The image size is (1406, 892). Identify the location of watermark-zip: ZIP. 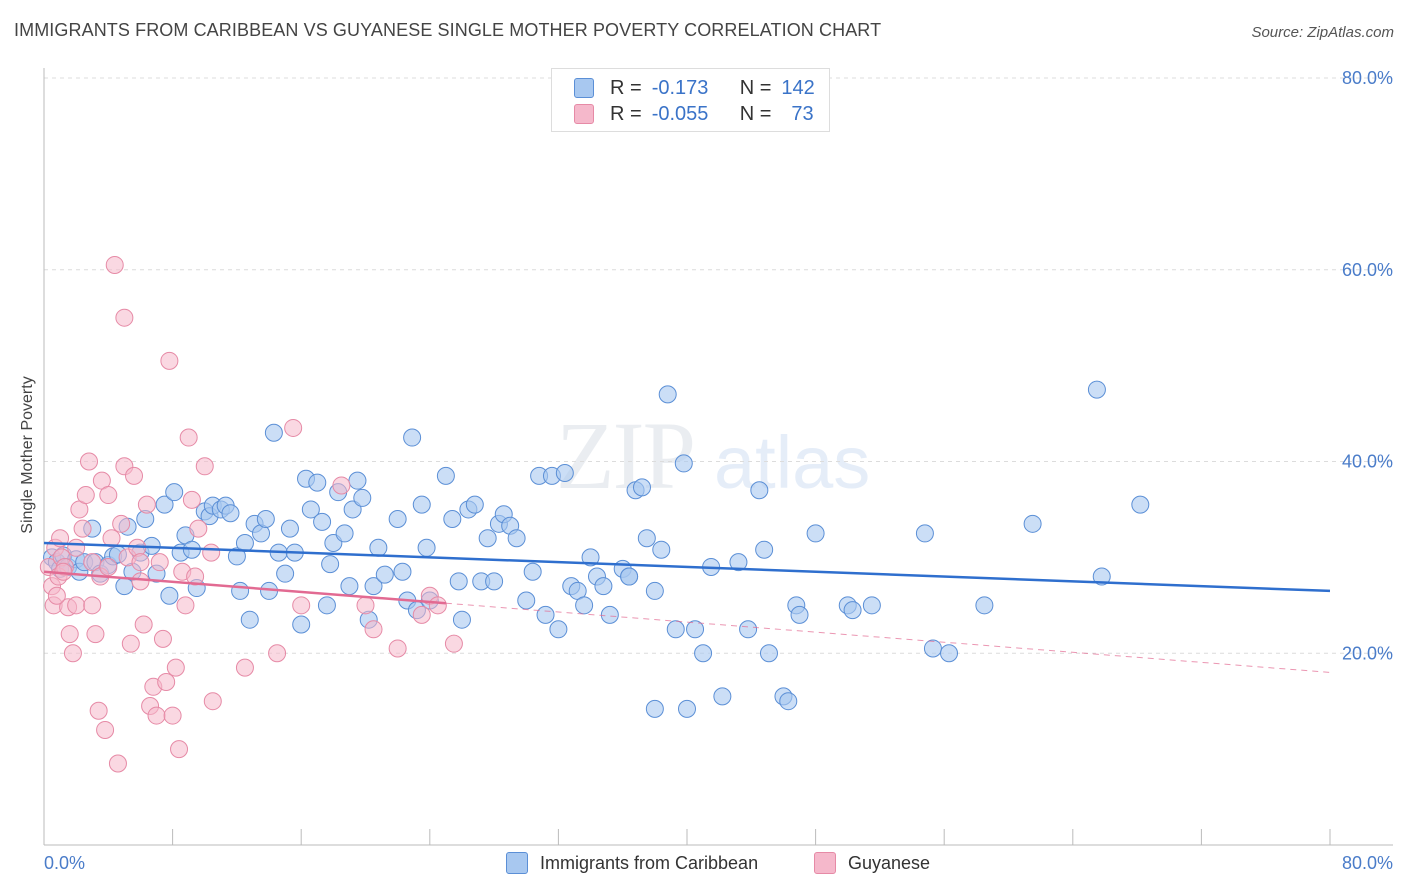
(626, 455).